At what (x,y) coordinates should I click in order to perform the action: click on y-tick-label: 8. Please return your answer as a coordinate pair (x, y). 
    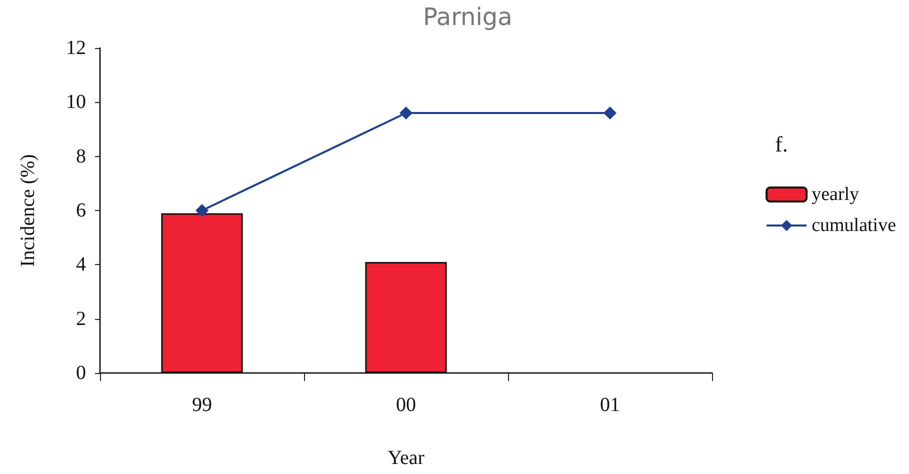
    Looking at the image, I should click on (81, 156).